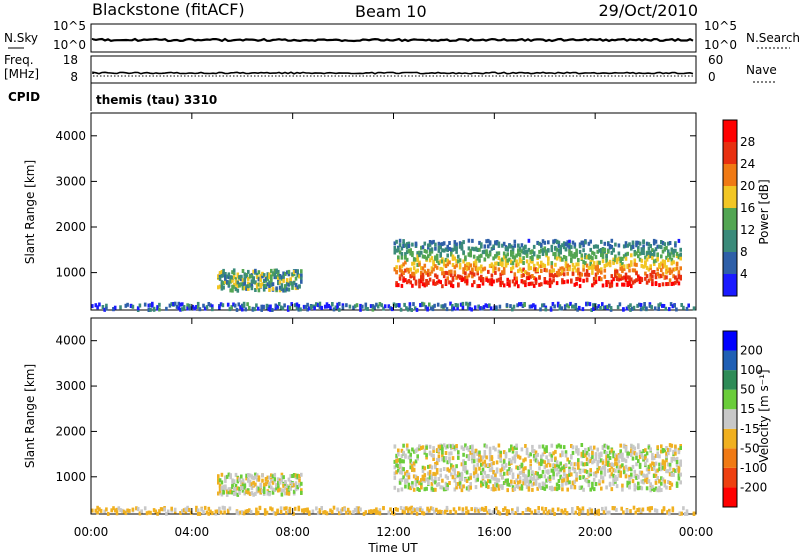 Image resolution: width=800 pixels, height=554 pixels. What do you see at coordinates (747, 390) in the screenshot?
I see `colorbar-tick-label: 50` at bounding box center [747, 390].